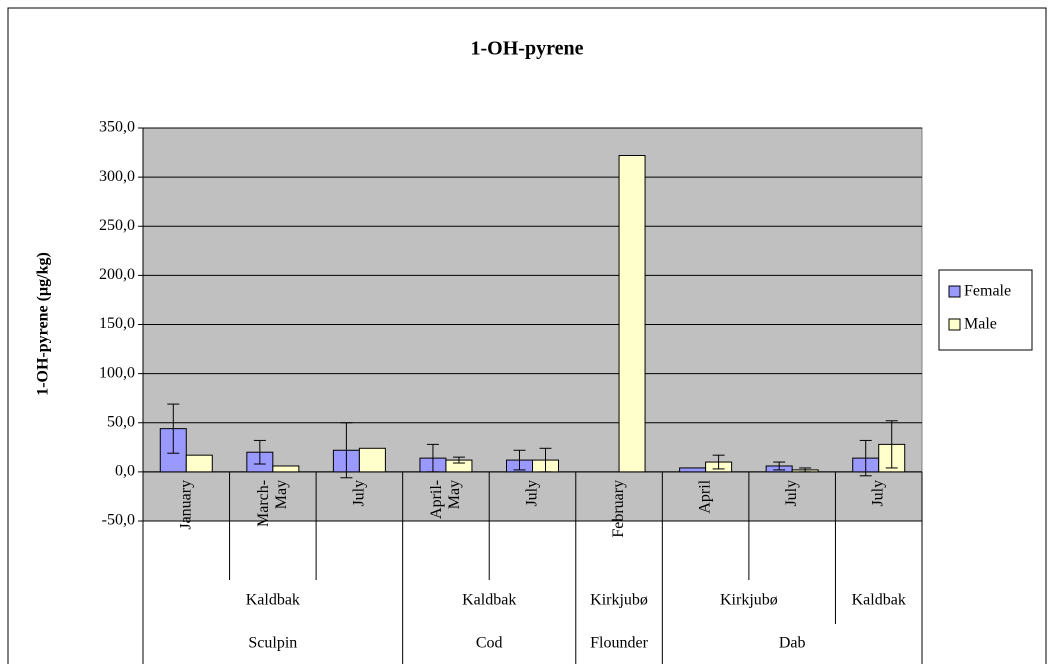 The height and width of the screenshot is (664, 1054). What do you see at coordinates (117, 225) in the screenshot?
I see `y-tick-label: 250,0` at bounding box center [117, 225].